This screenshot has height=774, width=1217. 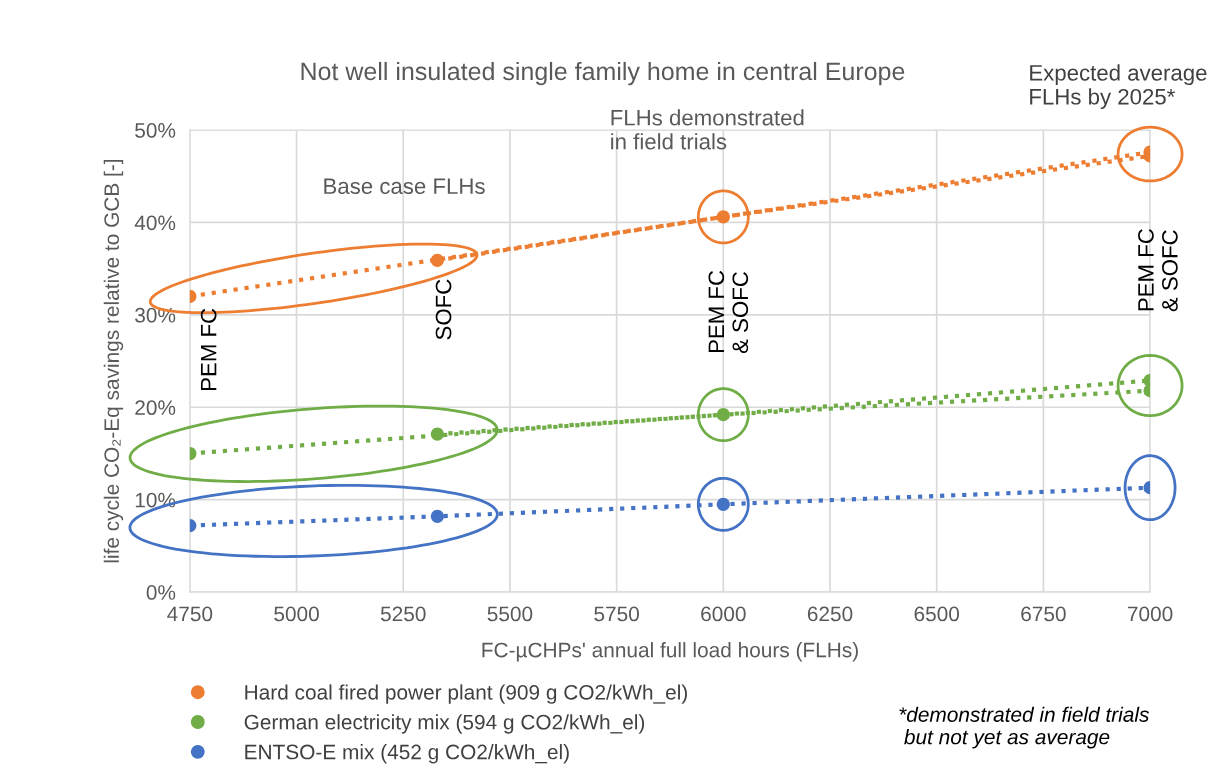 What do you see at coordinates (155, 500) in the screenshot?
I see `y-tick-label: 10%` at bounding box center [155, 500].